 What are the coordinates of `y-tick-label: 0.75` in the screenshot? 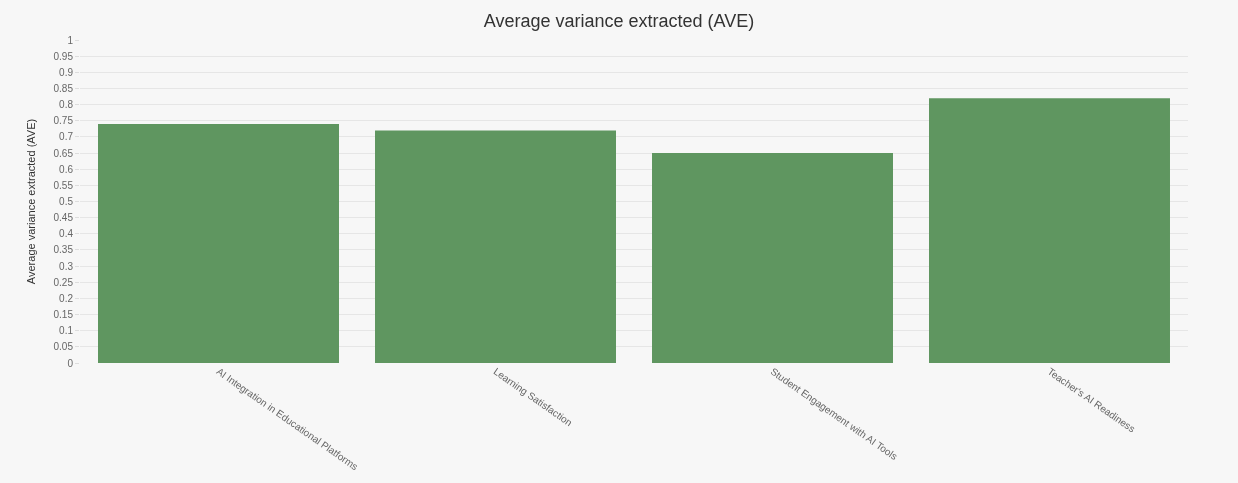 It's located at (63, 121).